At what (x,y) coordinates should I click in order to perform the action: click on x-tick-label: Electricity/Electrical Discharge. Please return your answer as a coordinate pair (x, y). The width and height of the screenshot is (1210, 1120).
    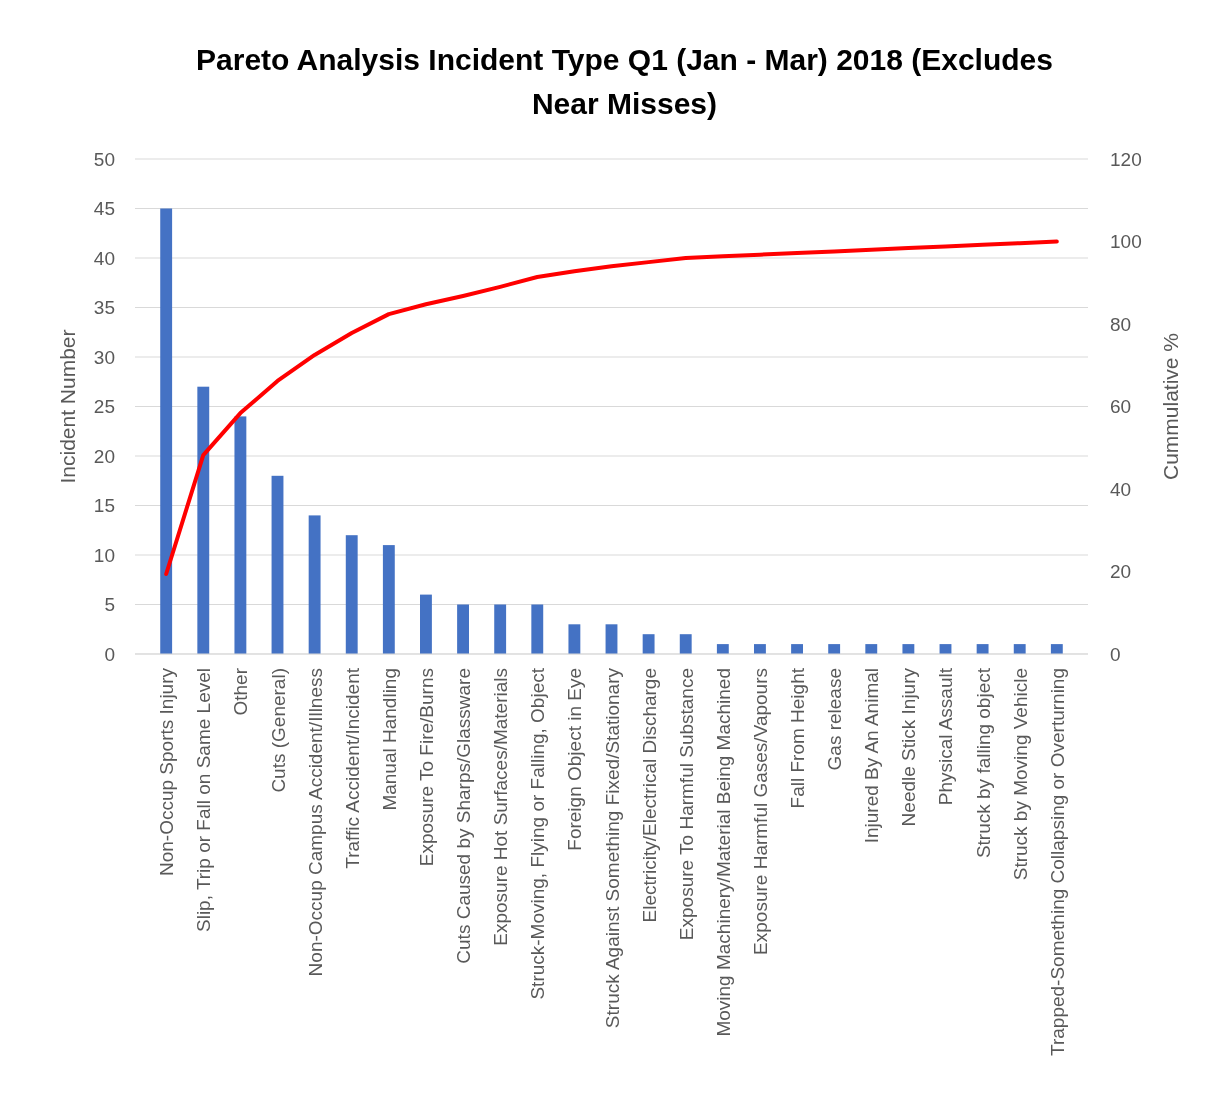
    Looking at the image, I should click on (649, 795).